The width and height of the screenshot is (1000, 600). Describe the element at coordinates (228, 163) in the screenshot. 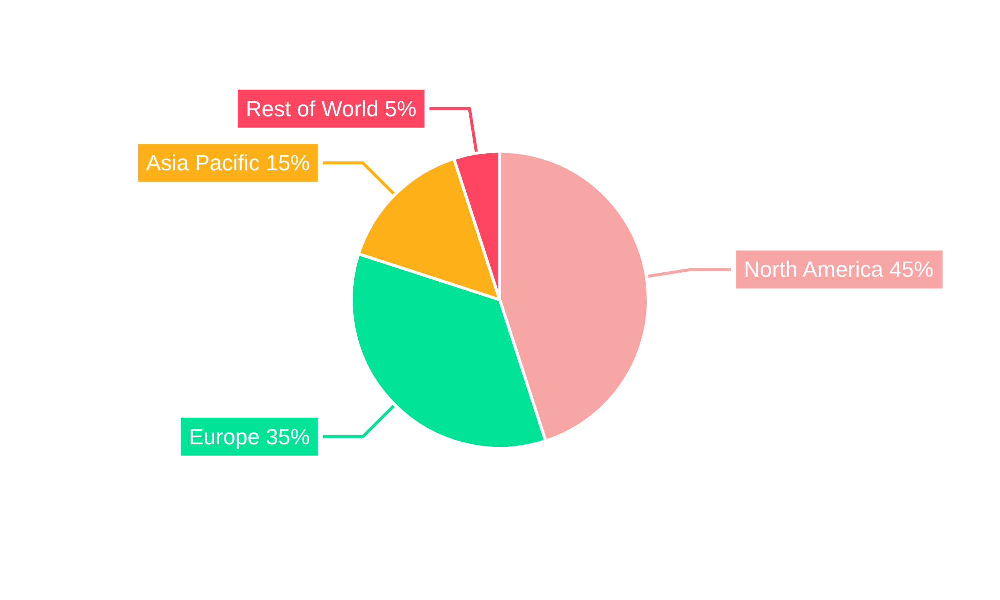

I see `slice-label: Asia Pacific 15%` at that location.